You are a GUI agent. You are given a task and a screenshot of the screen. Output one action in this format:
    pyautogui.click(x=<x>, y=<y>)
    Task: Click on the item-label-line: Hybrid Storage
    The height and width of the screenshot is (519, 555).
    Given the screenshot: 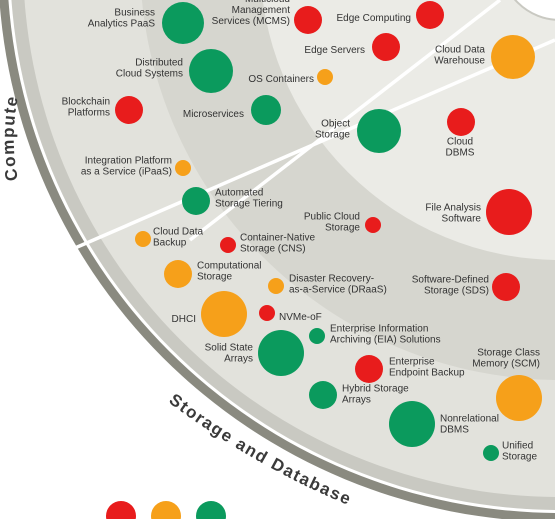 What is the action you would take?
    pyautogui.click(x=375, y=389)
    